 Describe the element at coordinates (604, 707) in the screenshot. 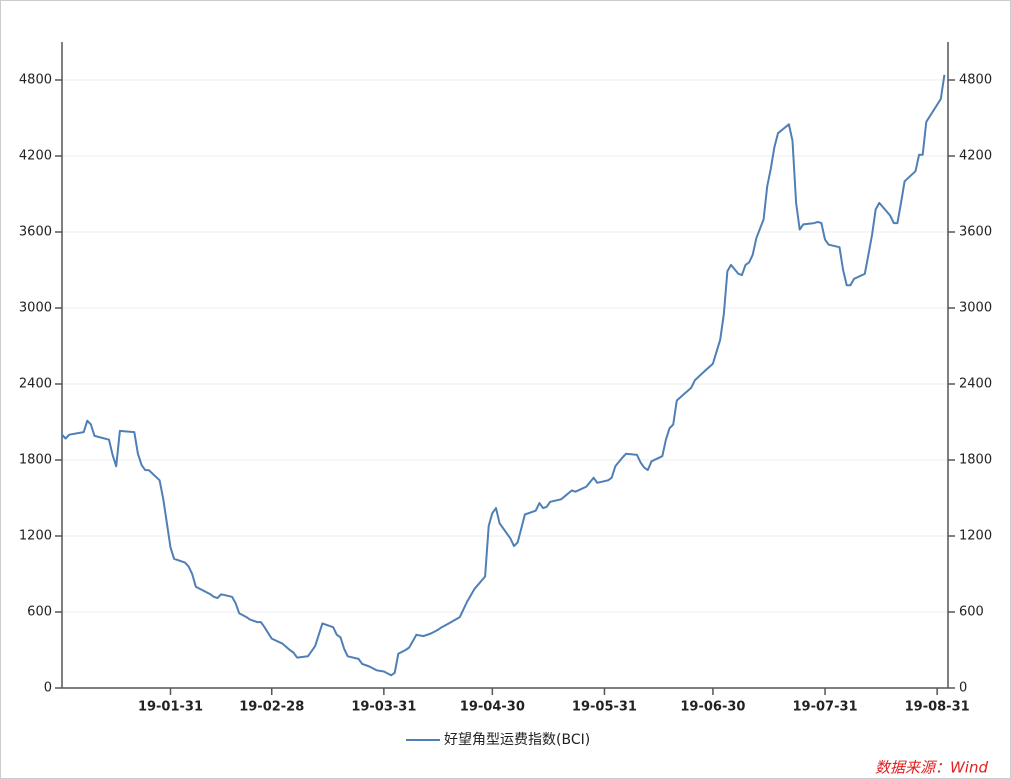

I see `x-tick-label: 19-05-31` at that location.